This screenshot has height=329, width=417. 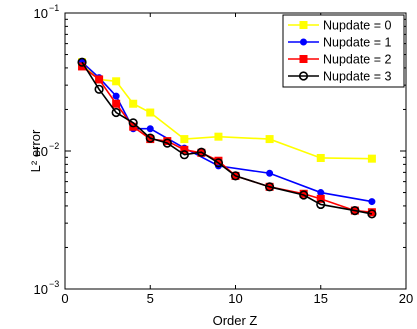 I want to click on legend-entry: Nupdate = 3, so click(x=340, y=77).